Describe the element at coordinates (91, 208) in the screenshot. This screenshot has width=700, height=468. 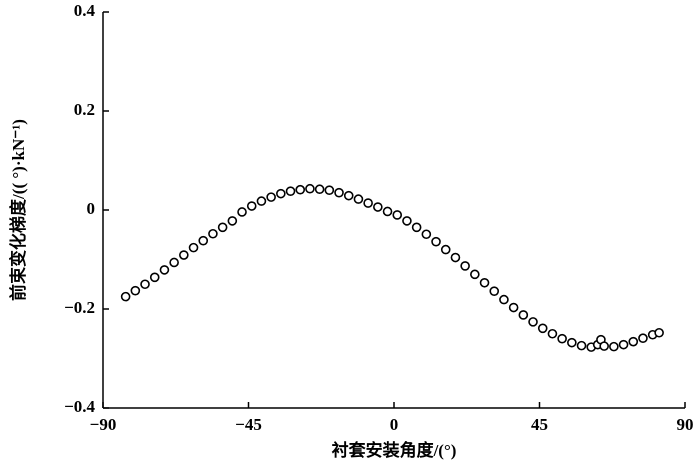
I see `y-tick-label: 0` at that location.